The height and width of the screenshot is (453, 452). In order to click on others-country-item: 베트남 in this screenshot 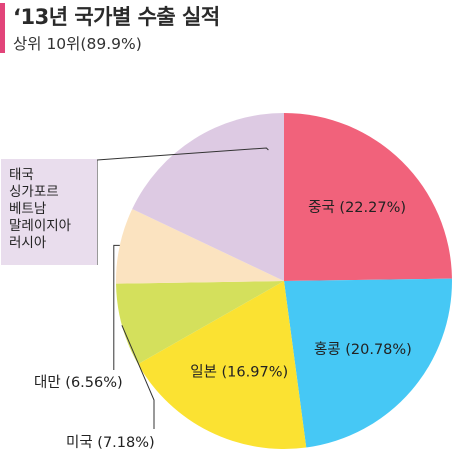, I will do `click(28, 209)`.